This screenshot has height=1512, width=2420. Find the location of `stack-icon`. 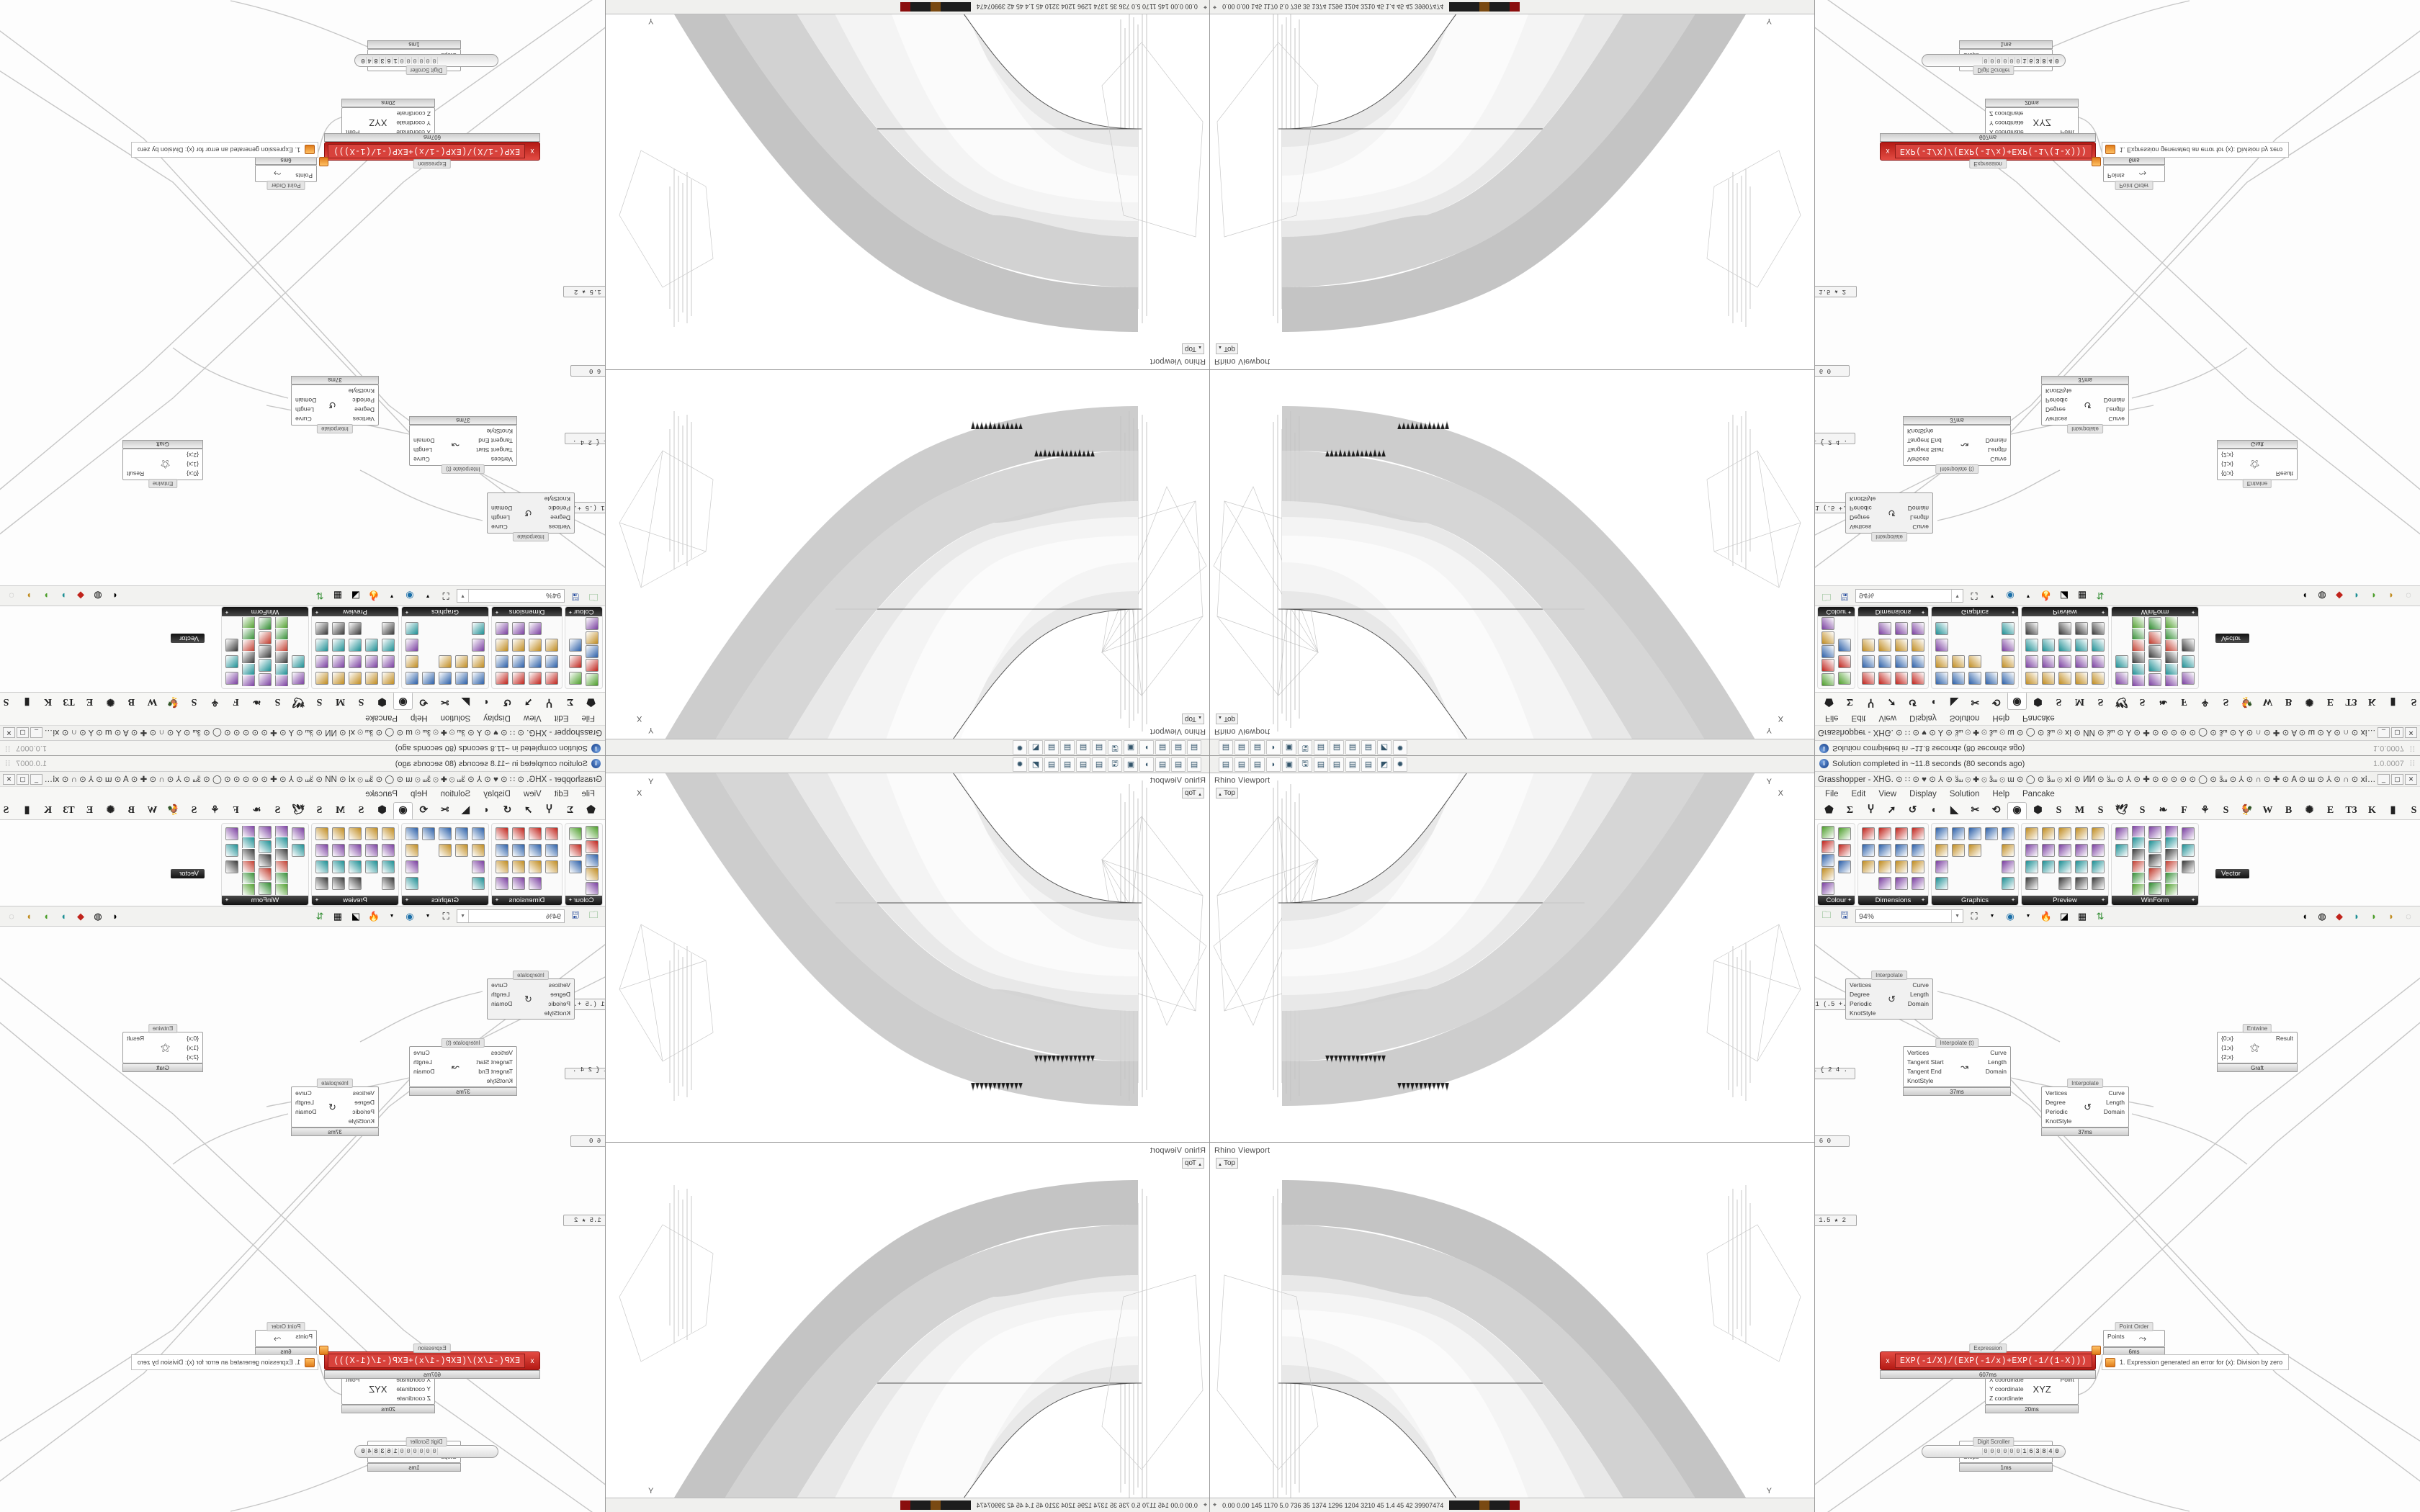

stack-icon is located at coordinates (2155, 846).